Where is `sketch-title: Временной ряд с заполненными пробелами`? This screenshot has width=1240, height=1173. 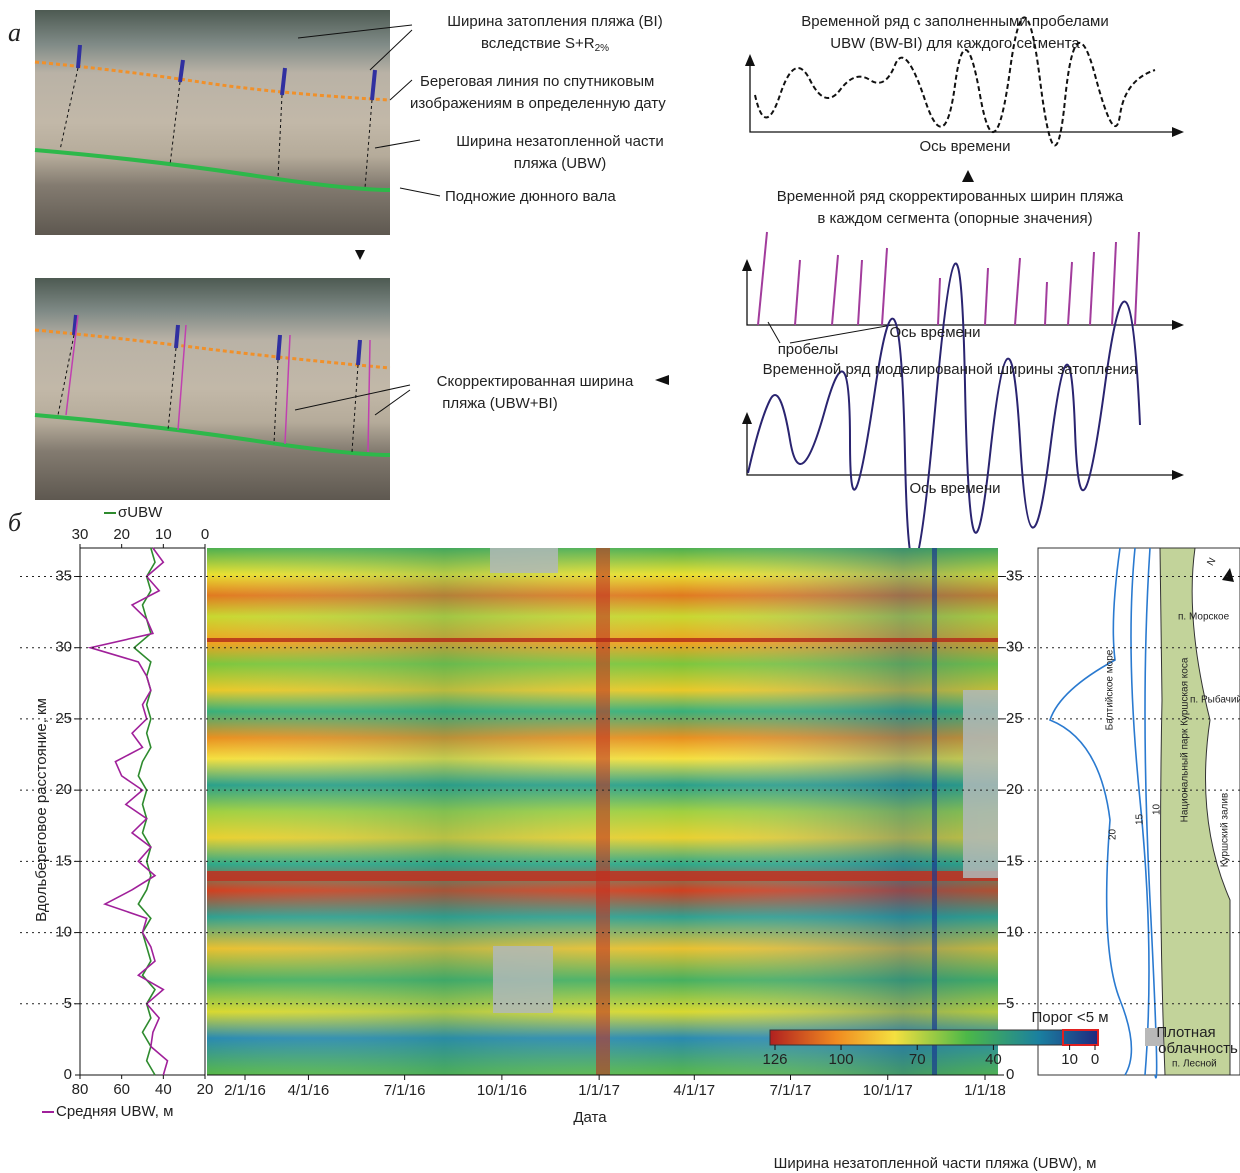
sketch-title: Временной ряд с заполненными пробелами is located at coordinates (955, 21).